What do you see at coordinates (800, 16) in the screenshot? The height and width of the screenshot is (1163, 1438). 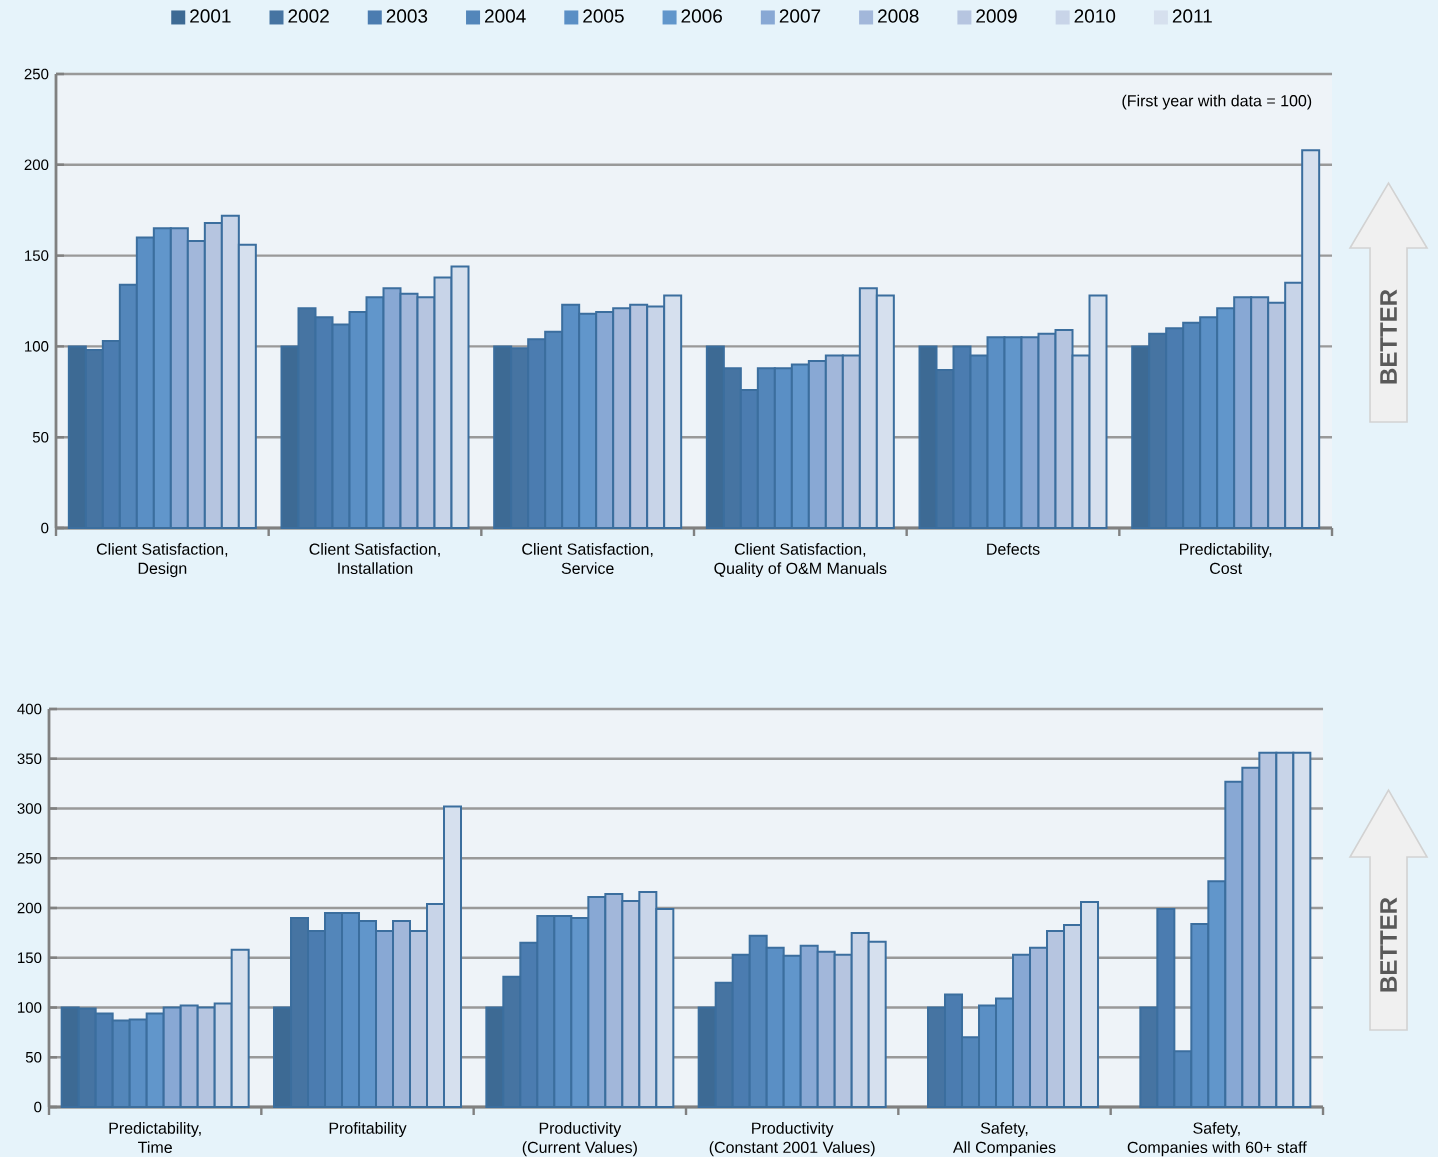 I see `legend-label: 2007` at bounding box center [800, 16].